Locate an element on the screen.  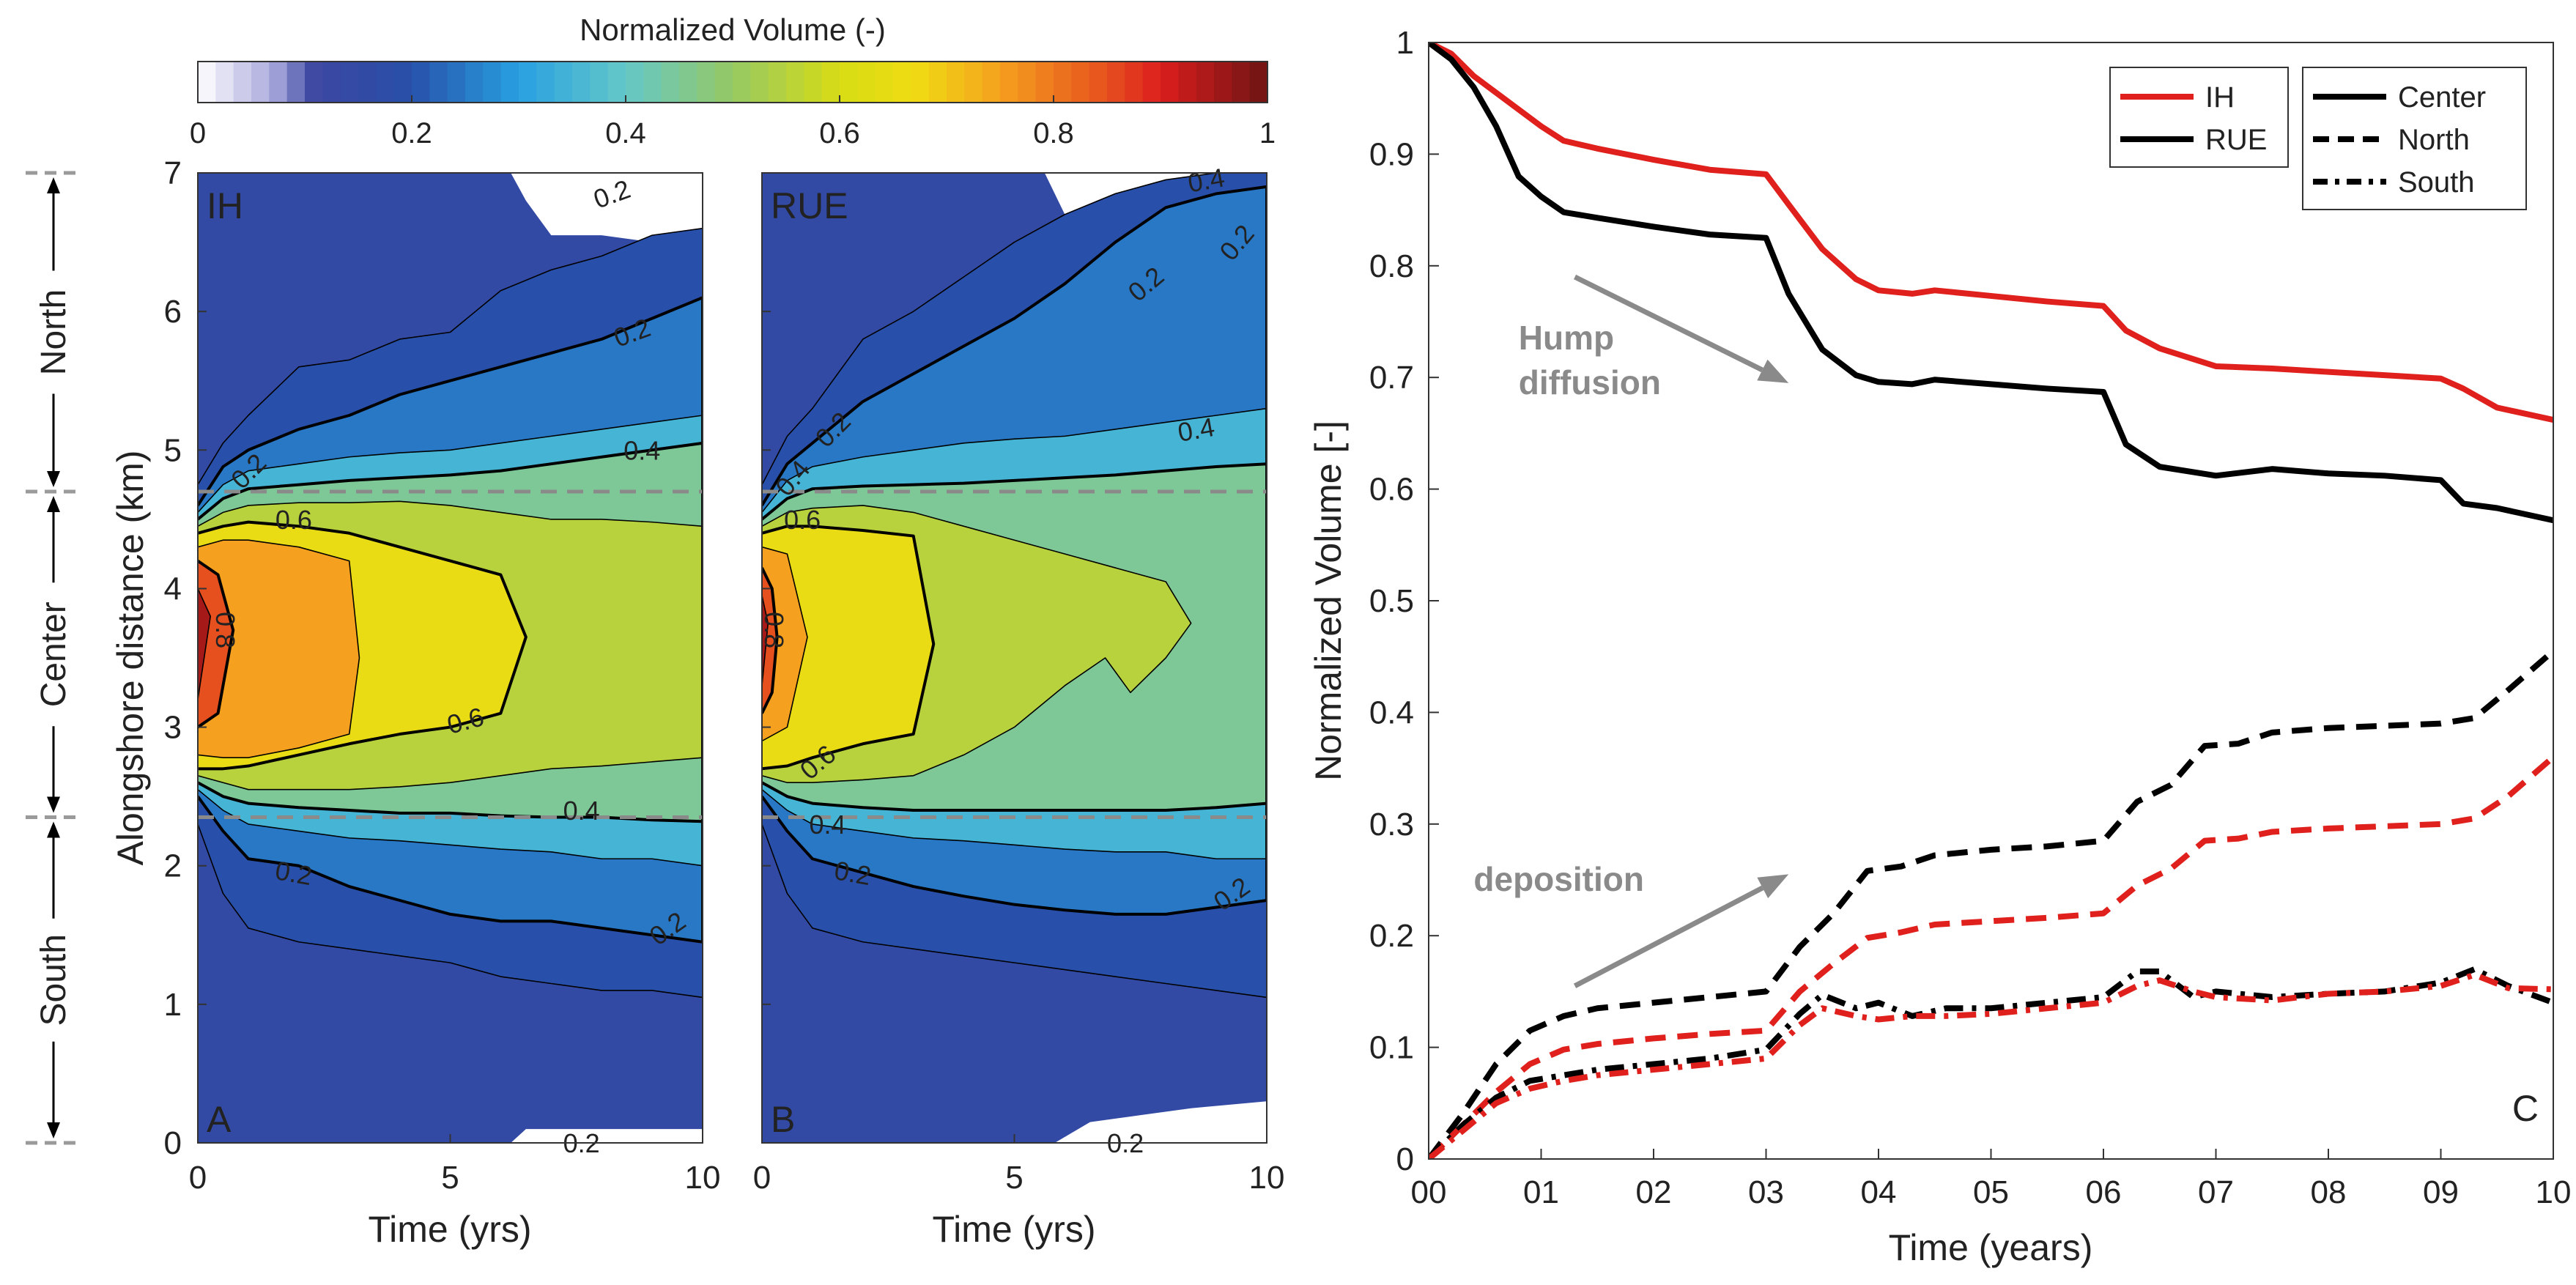
annotation-arrow-head is located at coordinates (1773, 887).